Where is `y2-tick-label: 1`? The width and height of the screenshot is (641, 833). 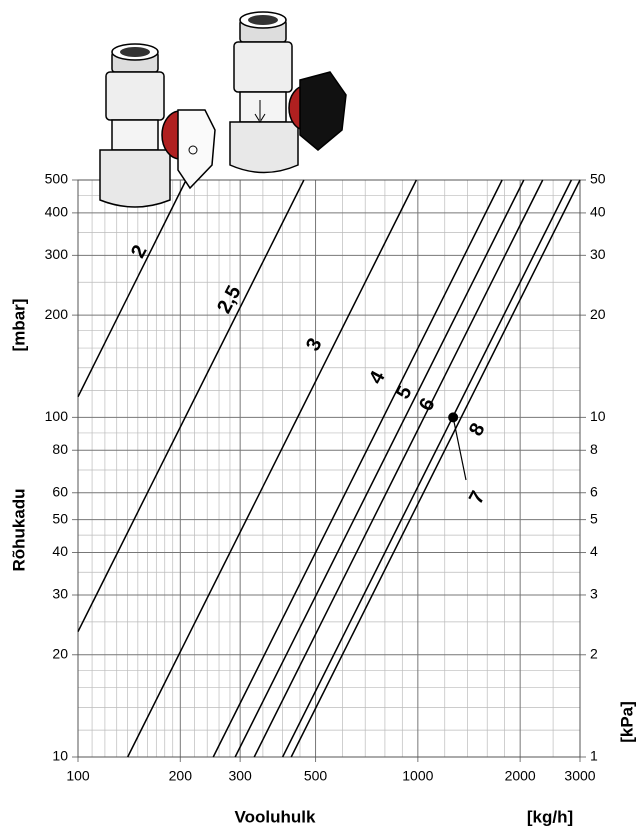
y2-tick-label: 1 is located at coordinates (594, 756).